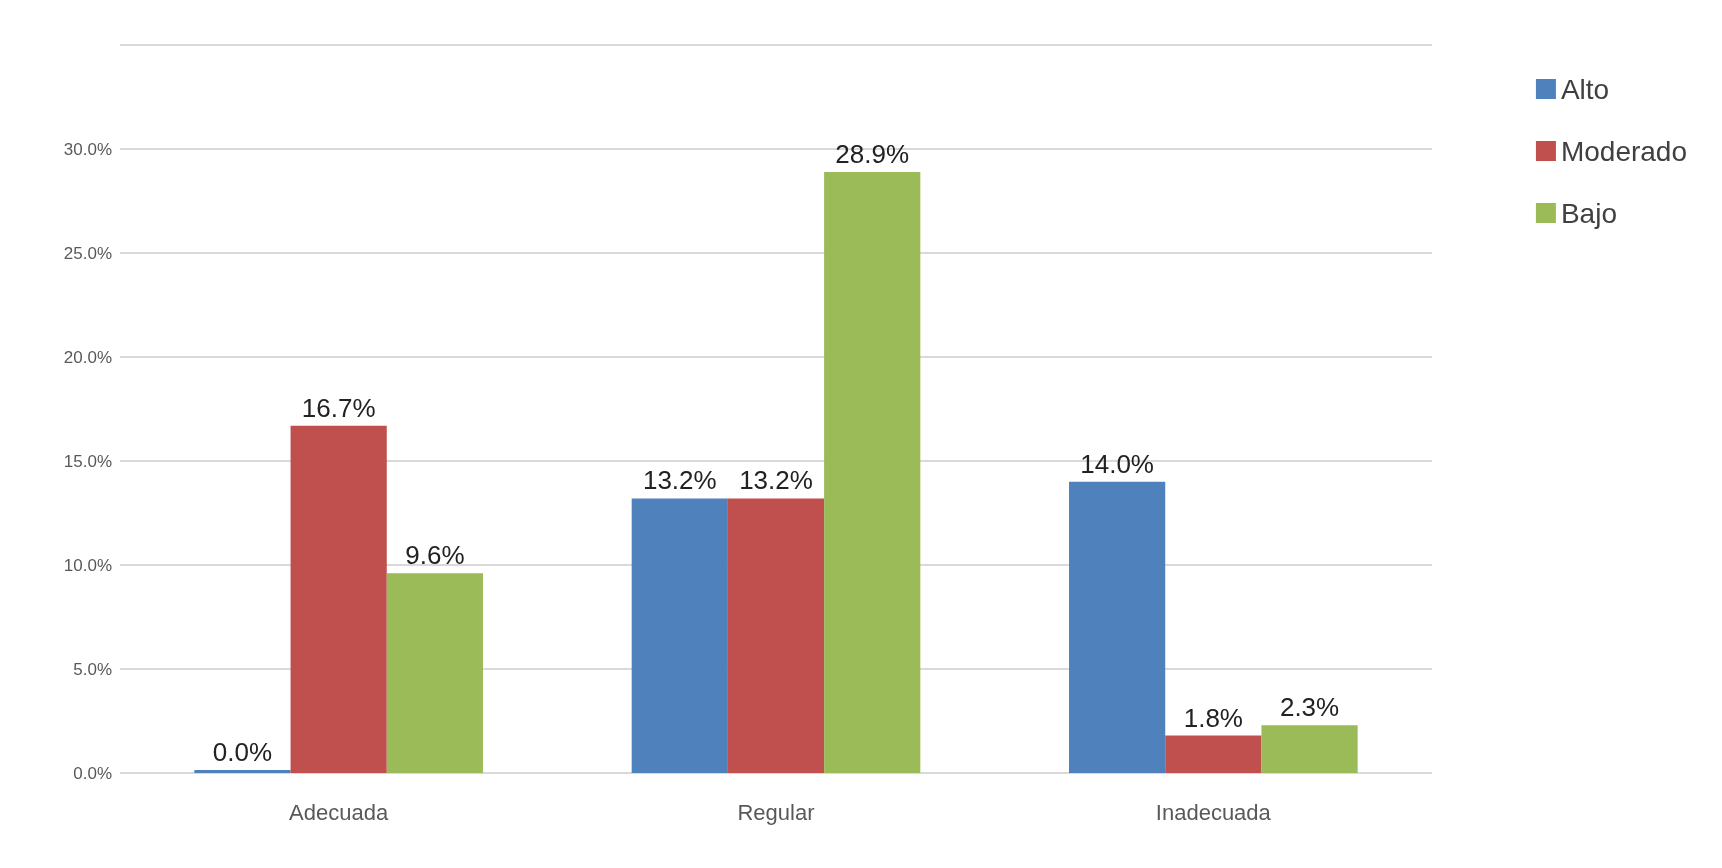 Image resolution: width=1722 pixels, height=868 pixels. I want to click on legend-label: Moderado, so click(1624, 151).